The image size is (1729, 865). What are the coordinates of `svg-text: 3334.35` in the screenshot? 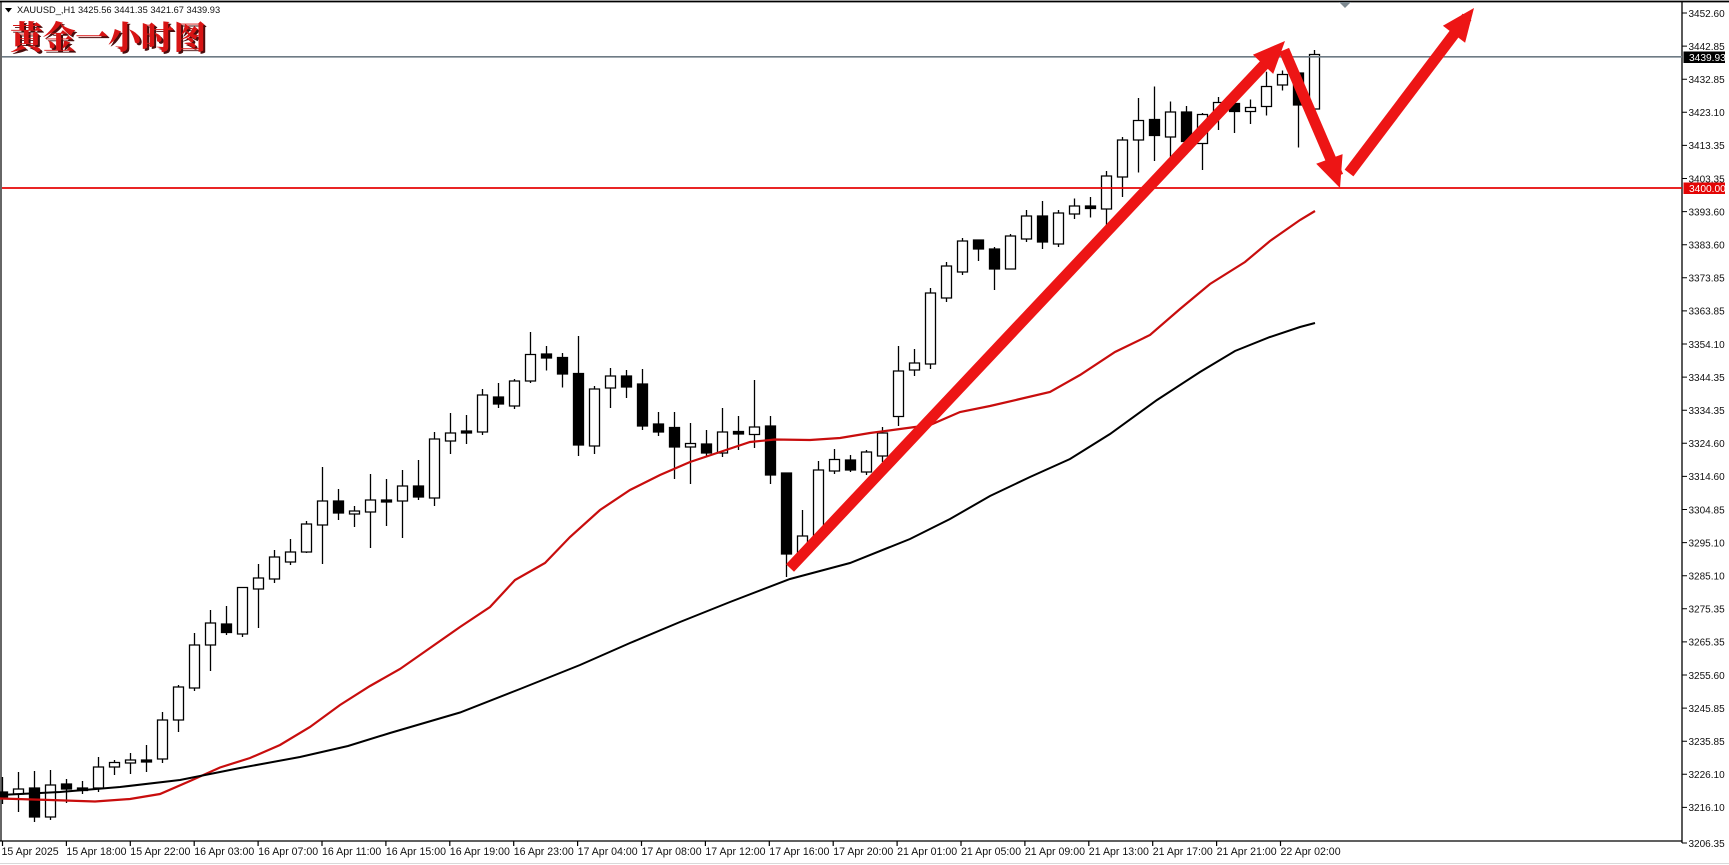 It's located at (1707, 411).